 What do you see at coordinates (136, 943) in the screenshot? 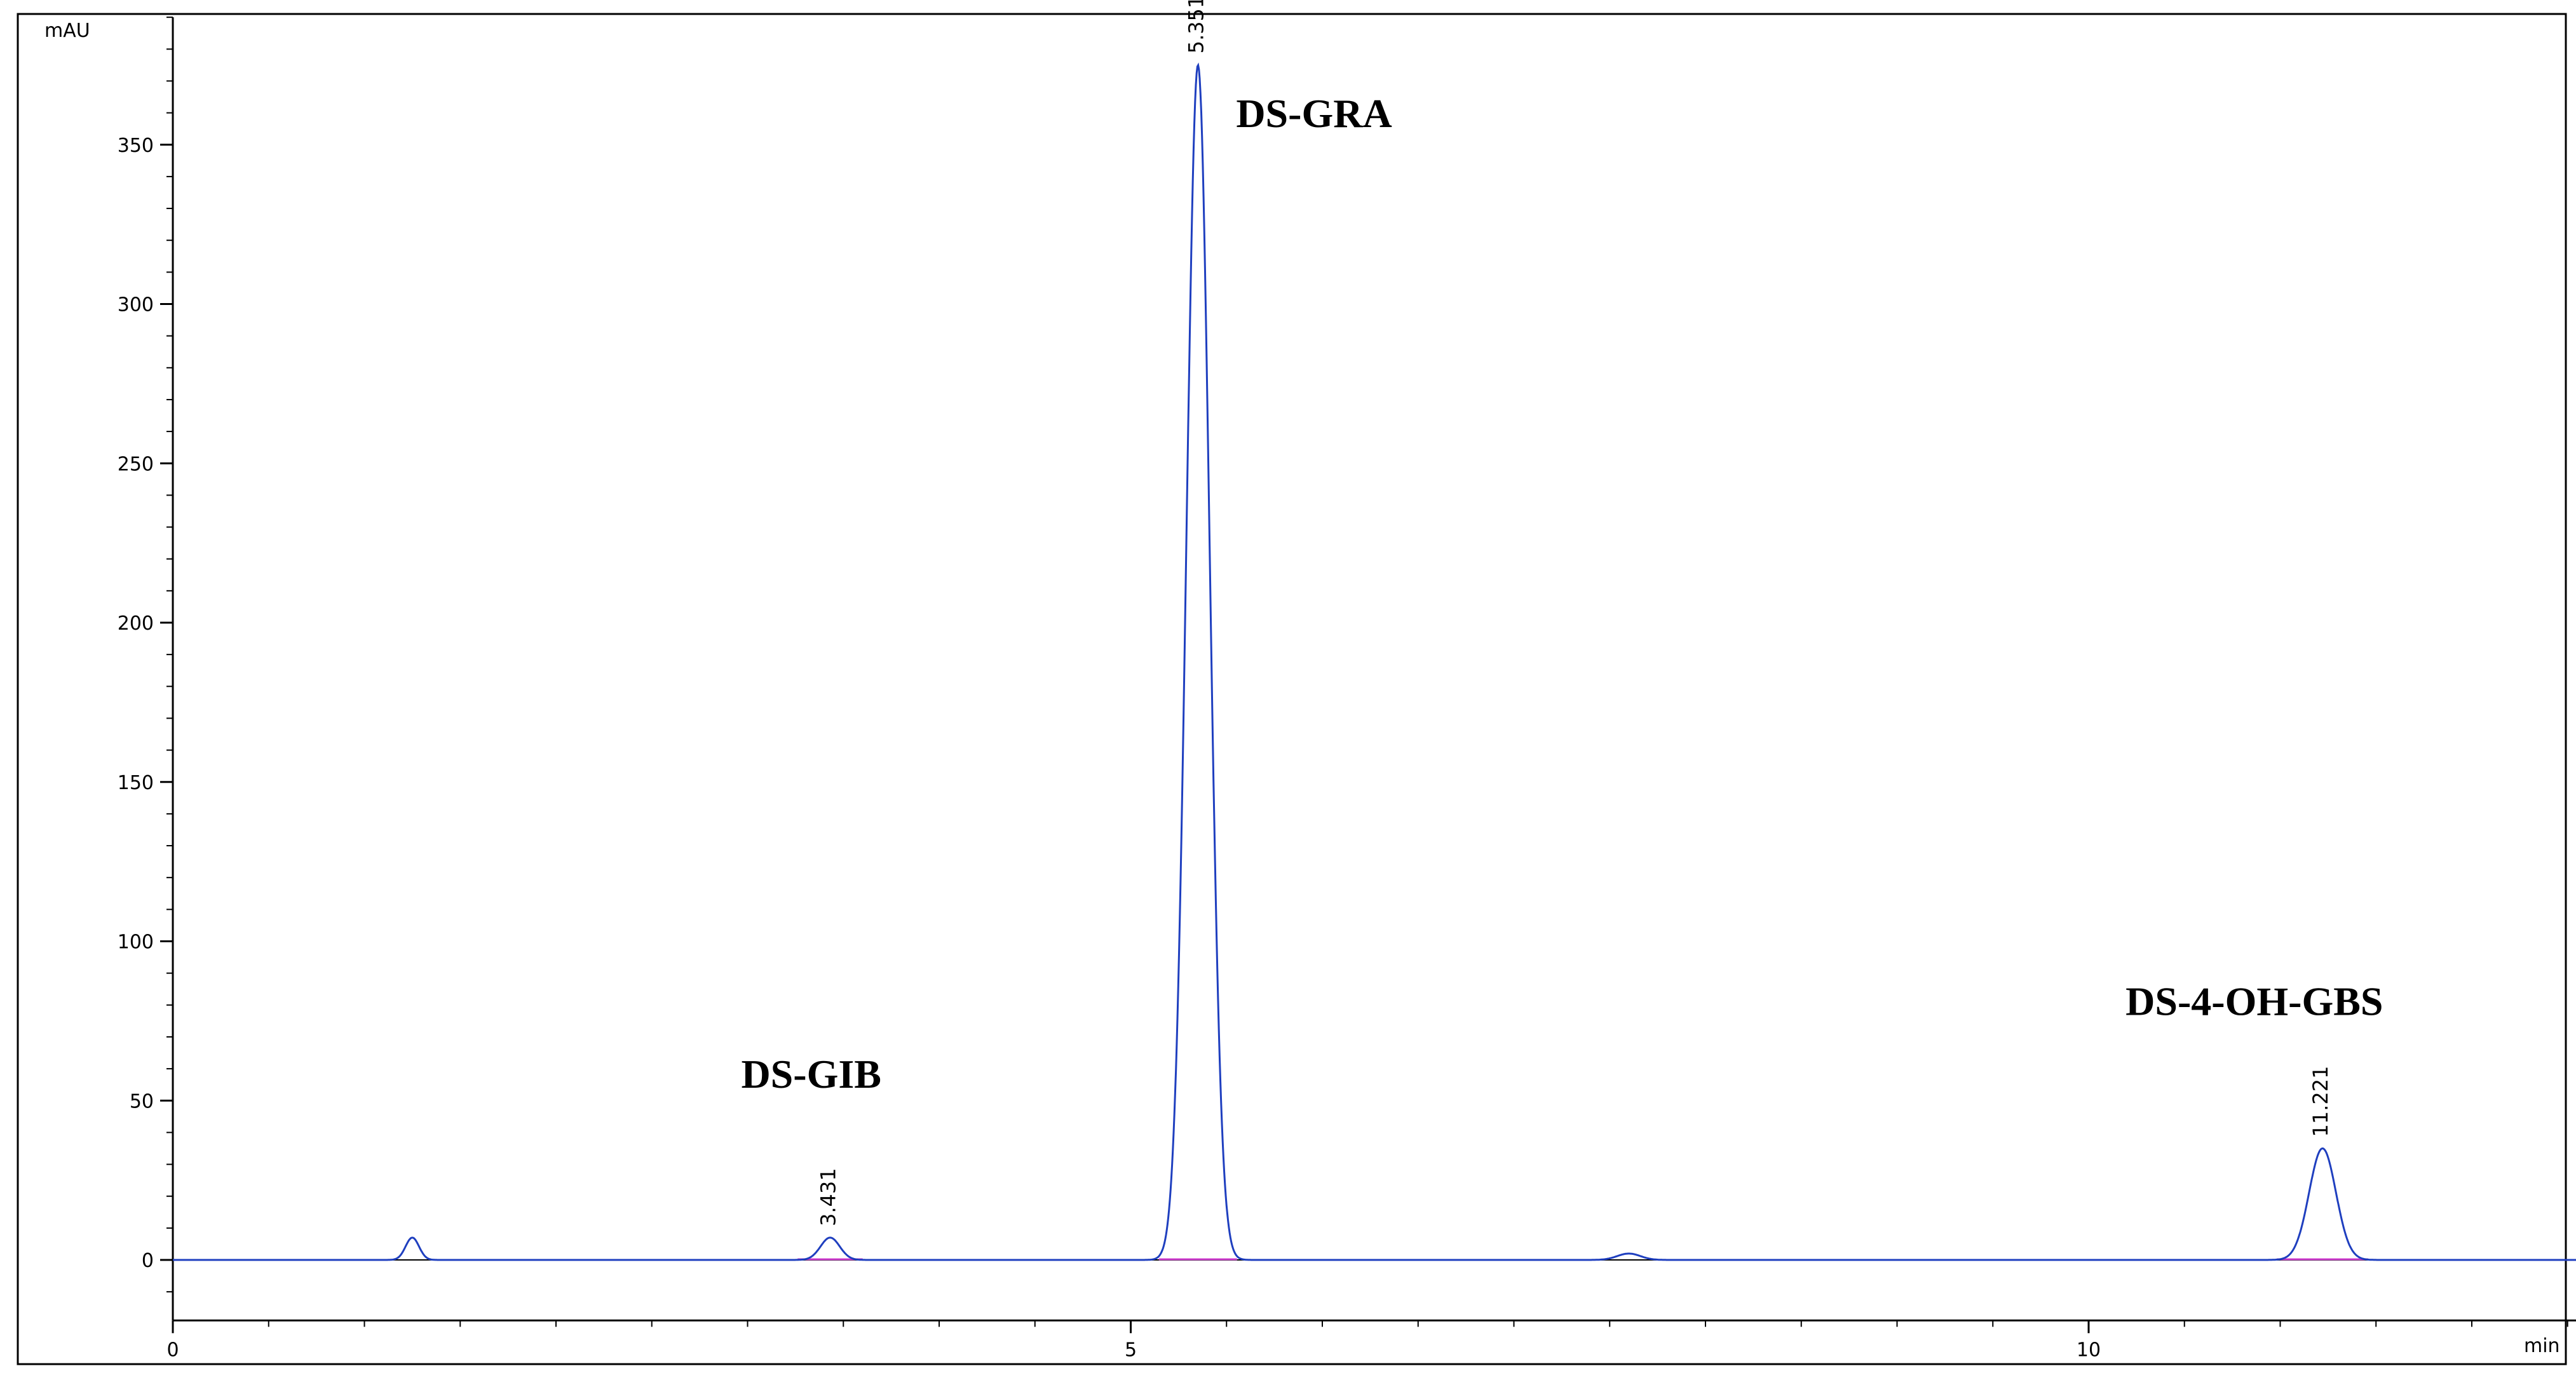
I see `y-tick-label: 100` at bounding box center [136, 943].